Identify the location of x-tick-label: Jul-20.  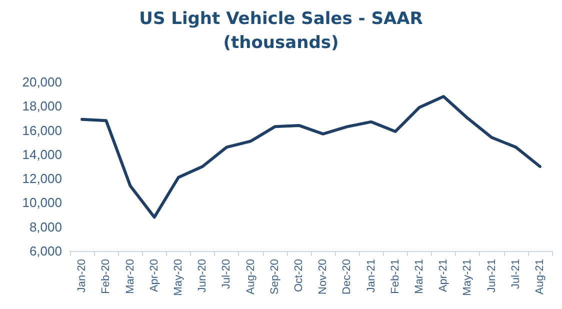
(226, 274).